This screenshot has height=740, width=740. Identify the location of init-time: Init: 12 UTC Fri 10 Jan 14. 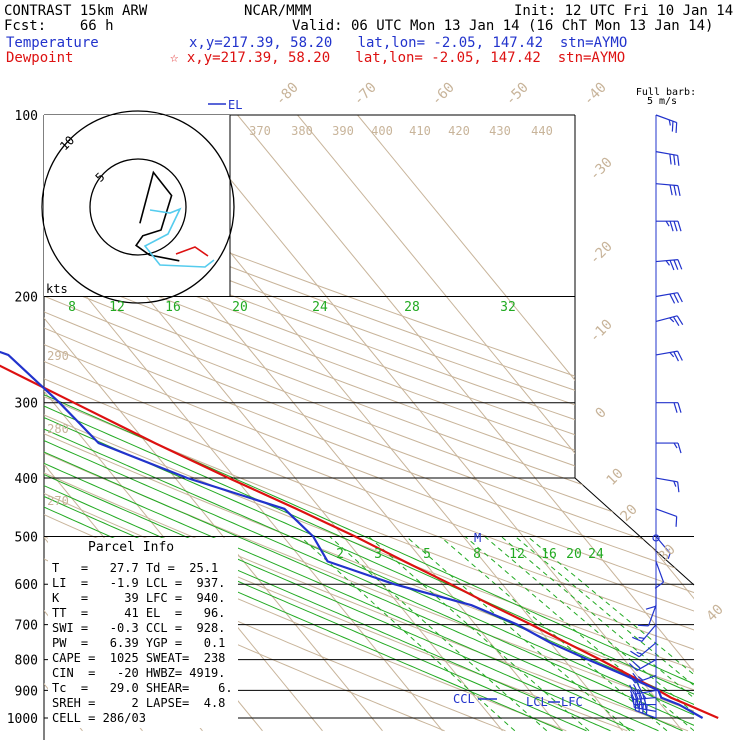
(624, 11).